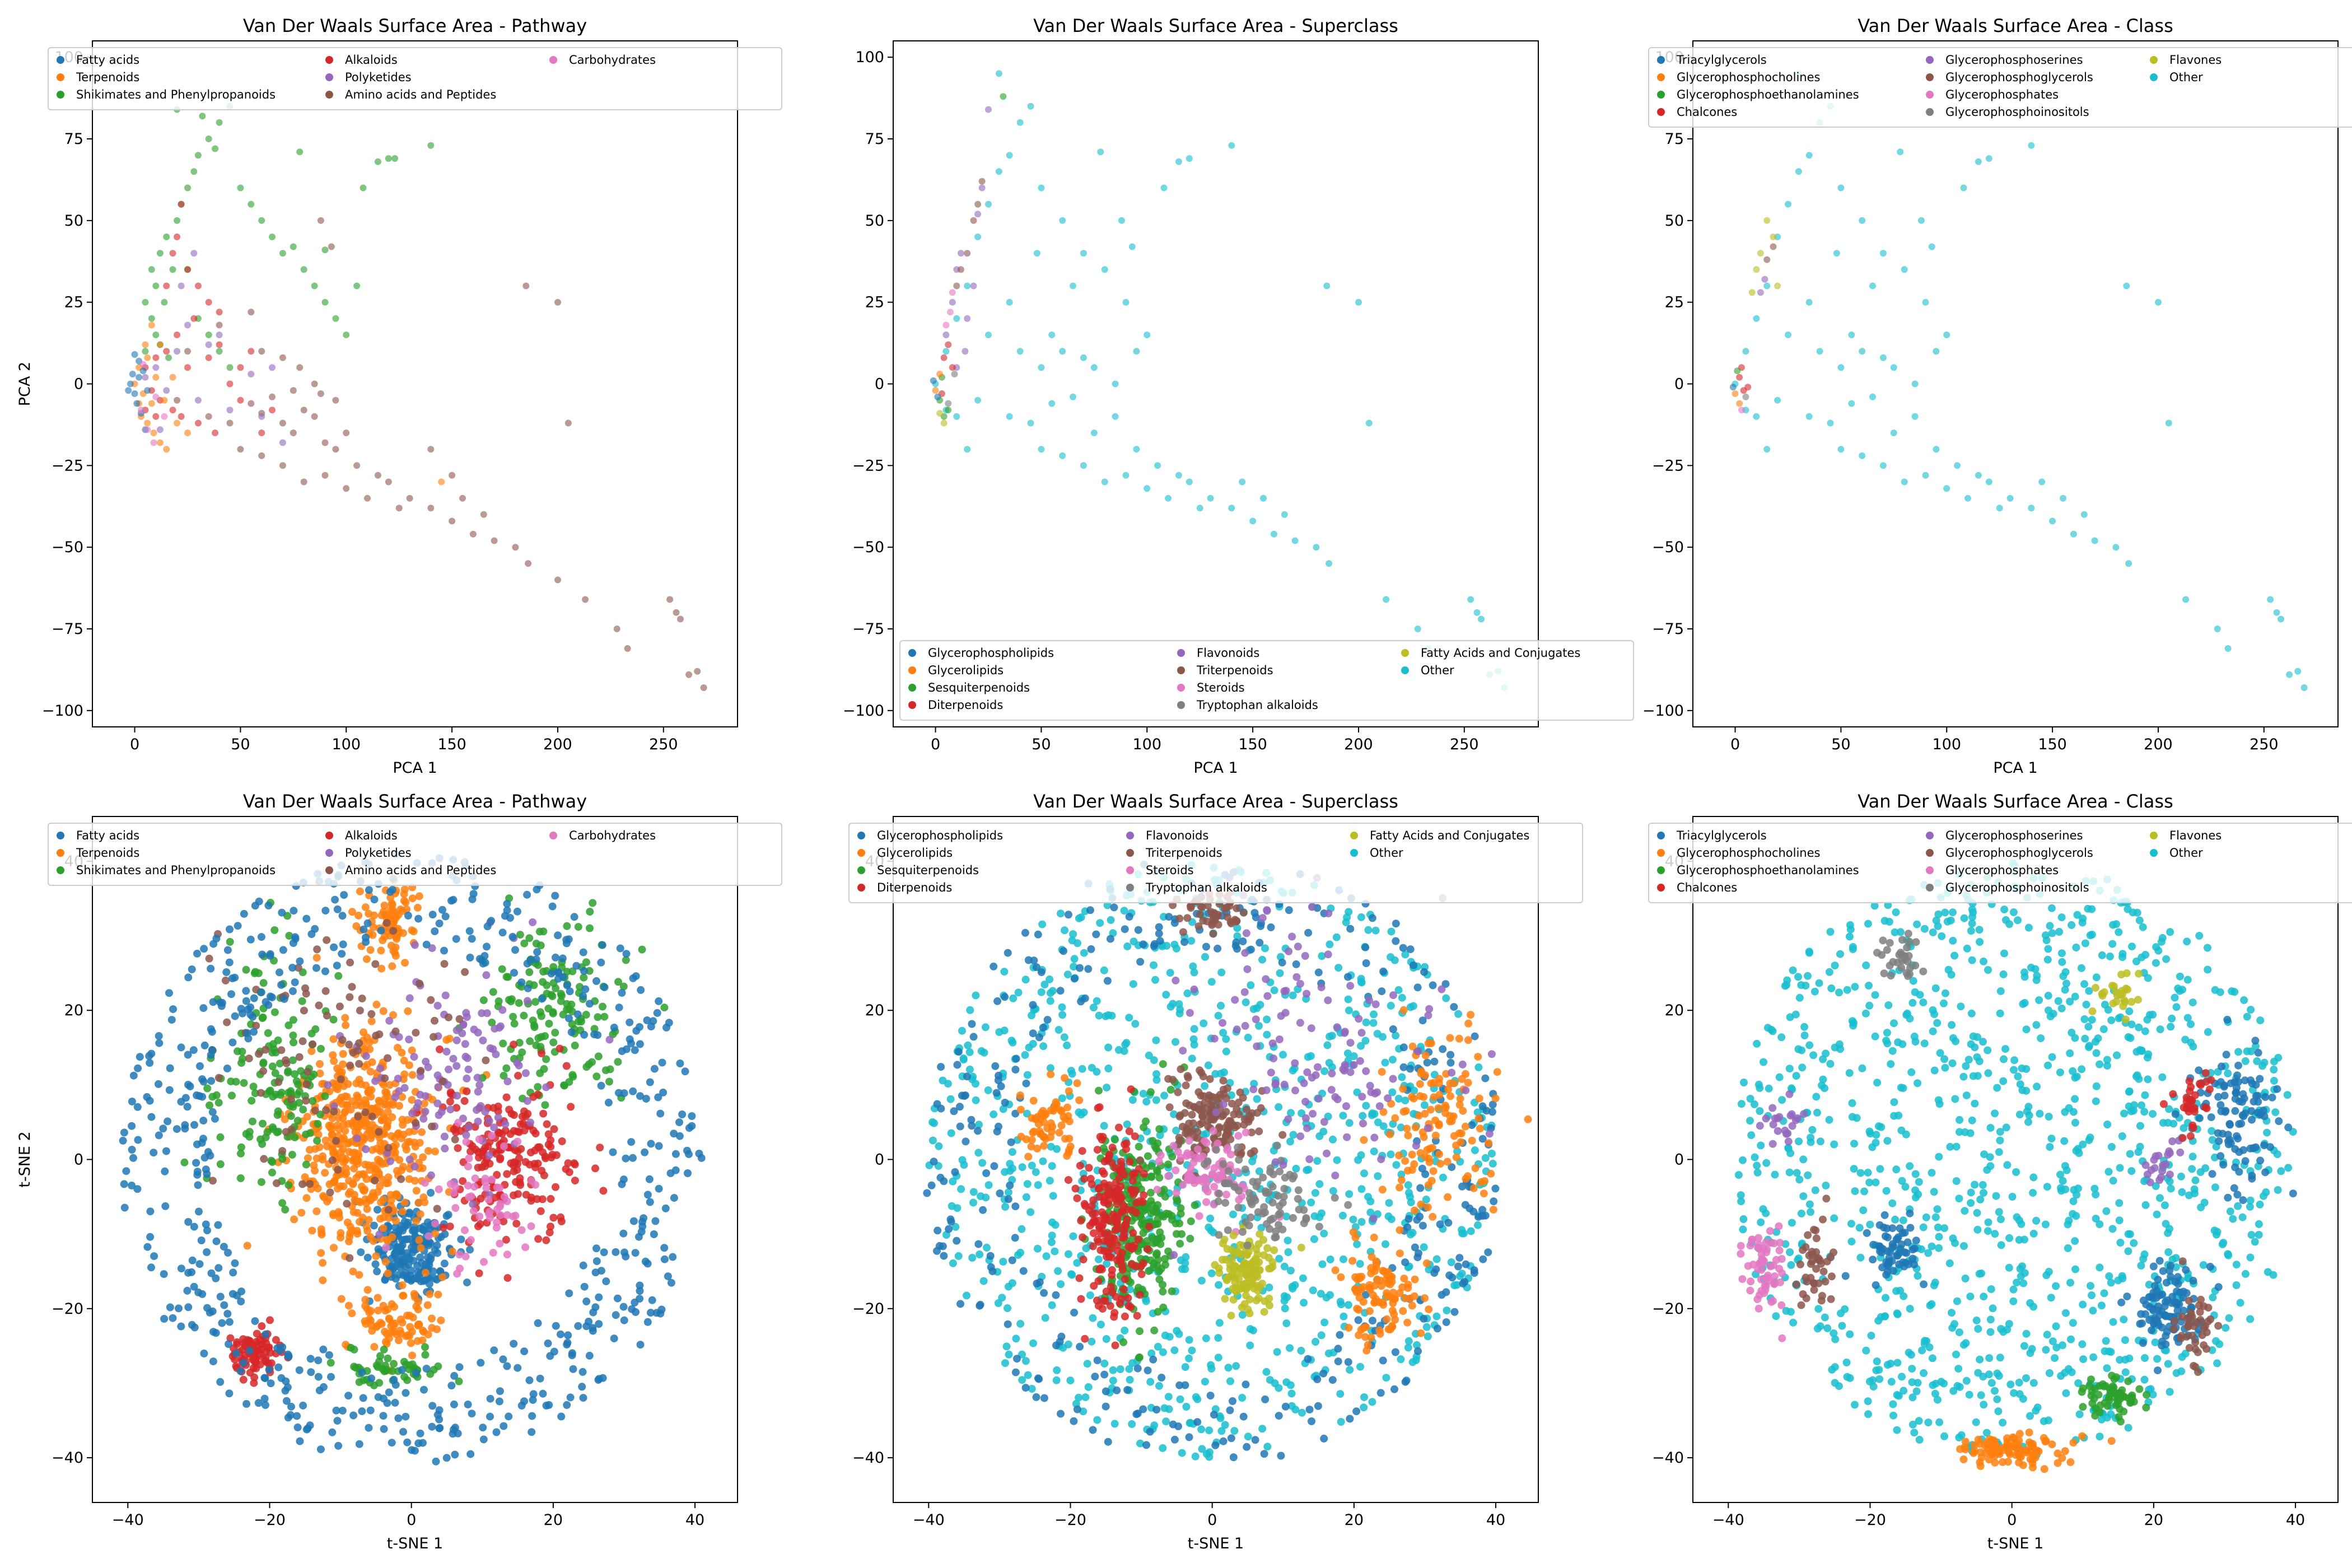 Image resolution: width=2352 pixels, height=1568 pixels. I want to click on legend-label: Shikimates and Phenylpropanoids, so click(176, 871).